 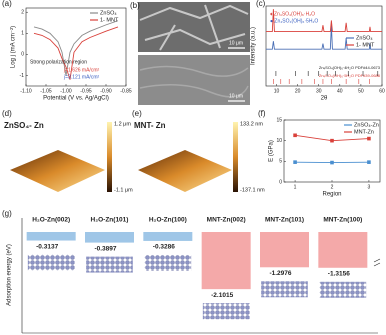 I want to click on annotation: ♦ Zn₄SO₄(OH)₆·H₂O, so click(x=292, y=14).